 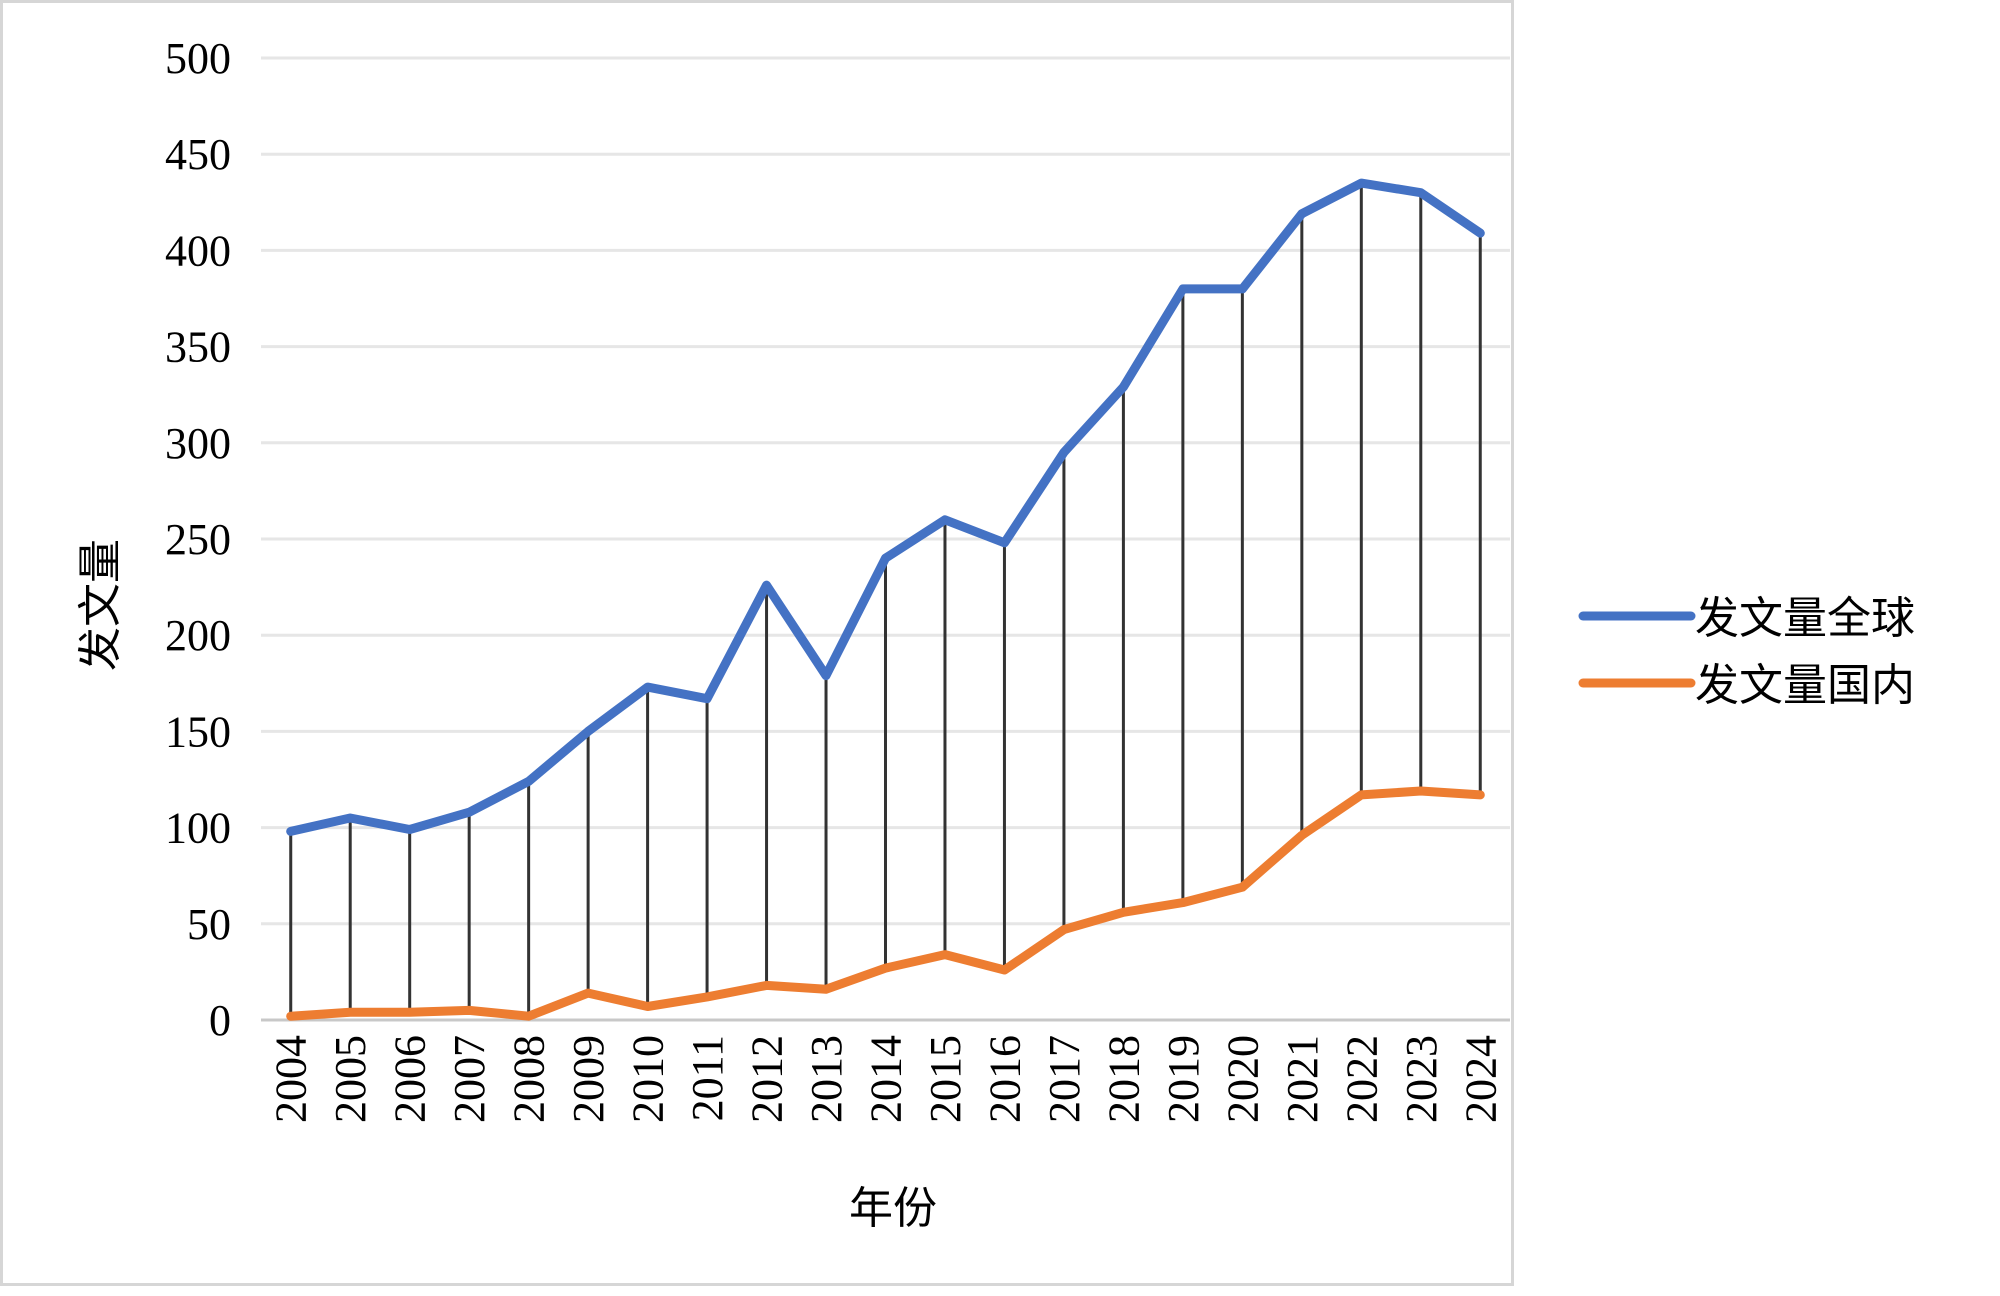 I want to click on y-tick-labels: 0 50 100 150 200 250 300 350 400 450 500, so click(x=198, y=539).